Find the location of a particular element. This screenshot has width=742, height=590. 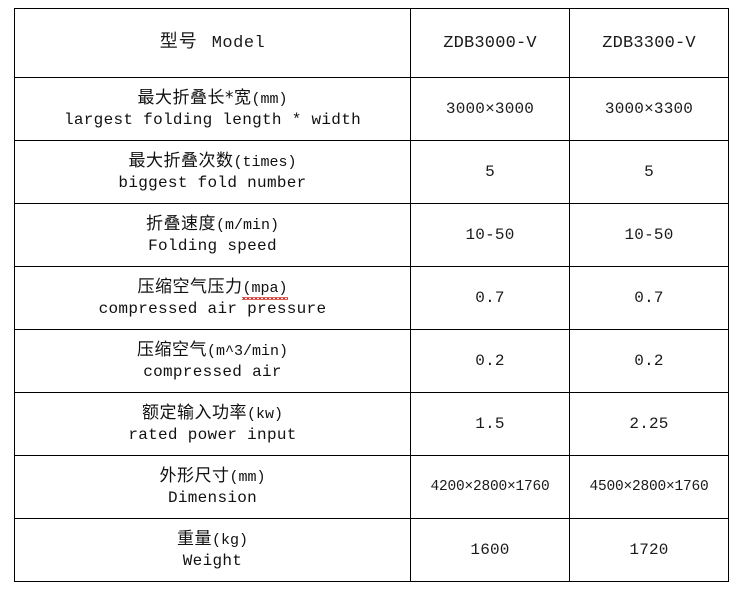

header-cell-model-label: 型号 Model is located at coordinates (212, 43).